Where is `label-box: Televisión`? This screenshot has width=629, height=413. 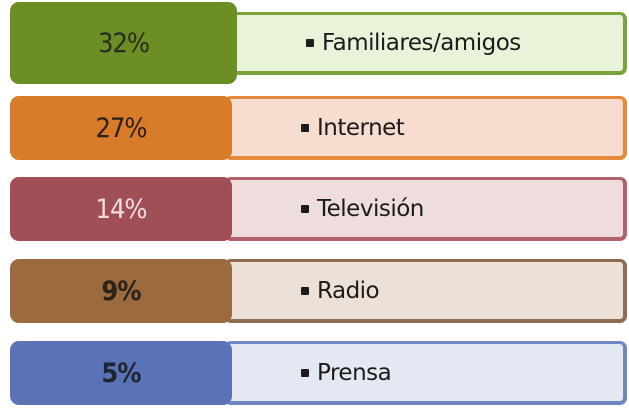 label-box: Televisión is located at coordinates (425, 209).